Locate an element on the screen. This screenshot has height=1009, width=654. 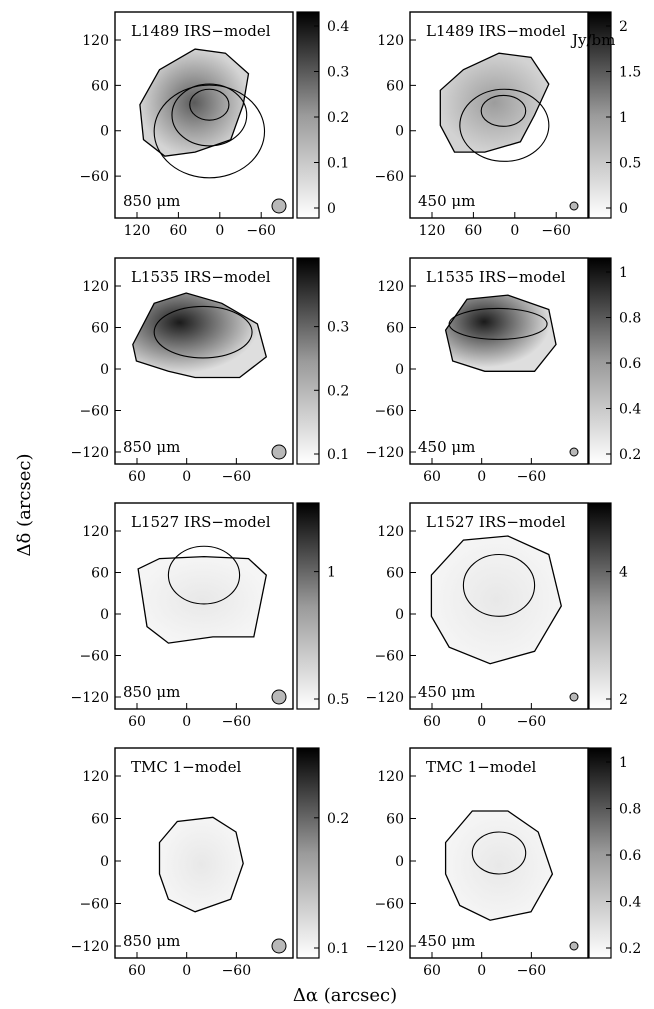
colorbar-tick-label: 0.5 is located at coordinates (630, 164).